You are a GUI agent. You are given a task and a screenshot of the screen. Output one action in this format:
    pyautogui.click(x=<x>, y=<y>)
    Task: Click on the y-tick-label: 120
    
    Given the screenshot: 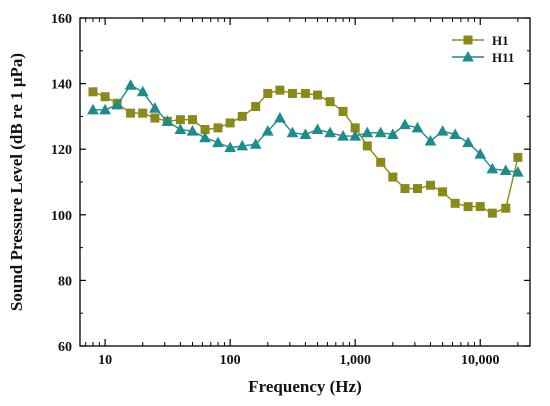 What is the action you would take?
    pyautogui.click(x=61, y=150)
    